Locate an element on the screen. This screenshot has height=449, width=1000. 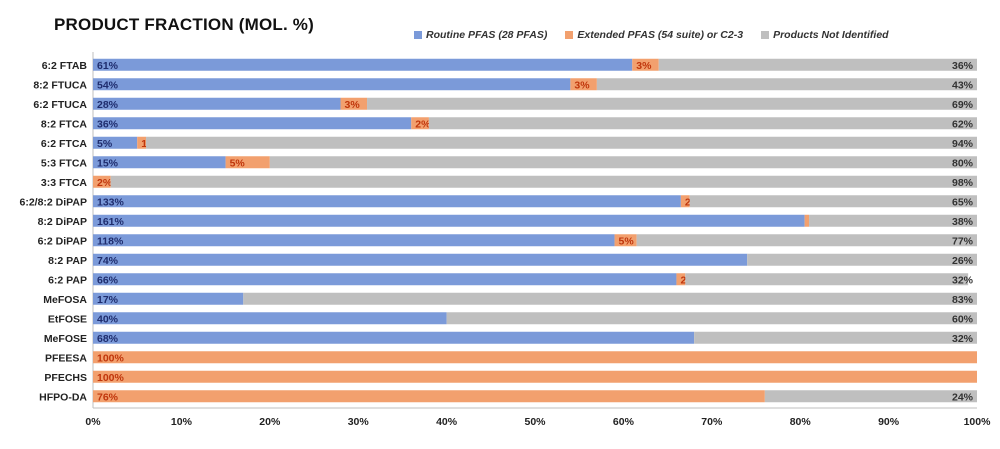
category-label: 6:2 DiPAP is located at coordinates (62, 241).